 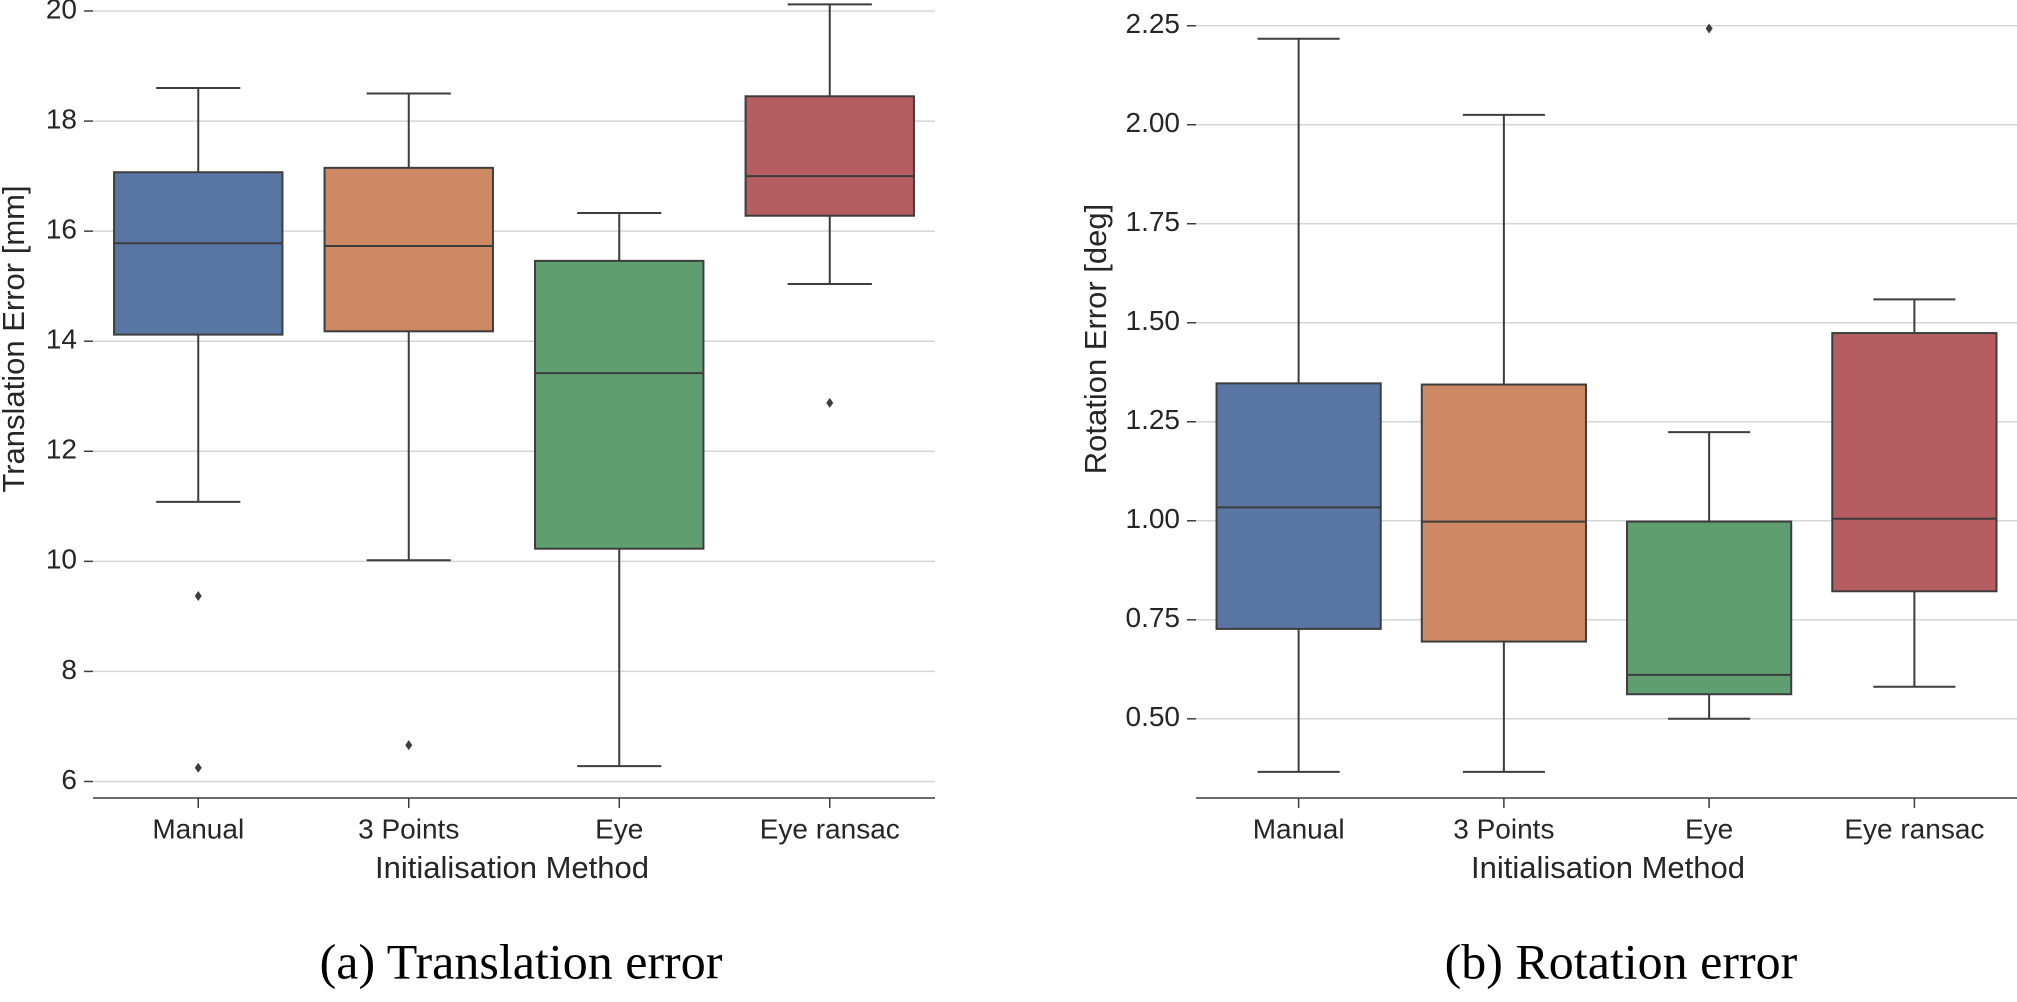 What do you see at coordinates (1153, 23) in the screenshot?
I see `y-tick-label: 2.25` at bounding box center [1153, 23].